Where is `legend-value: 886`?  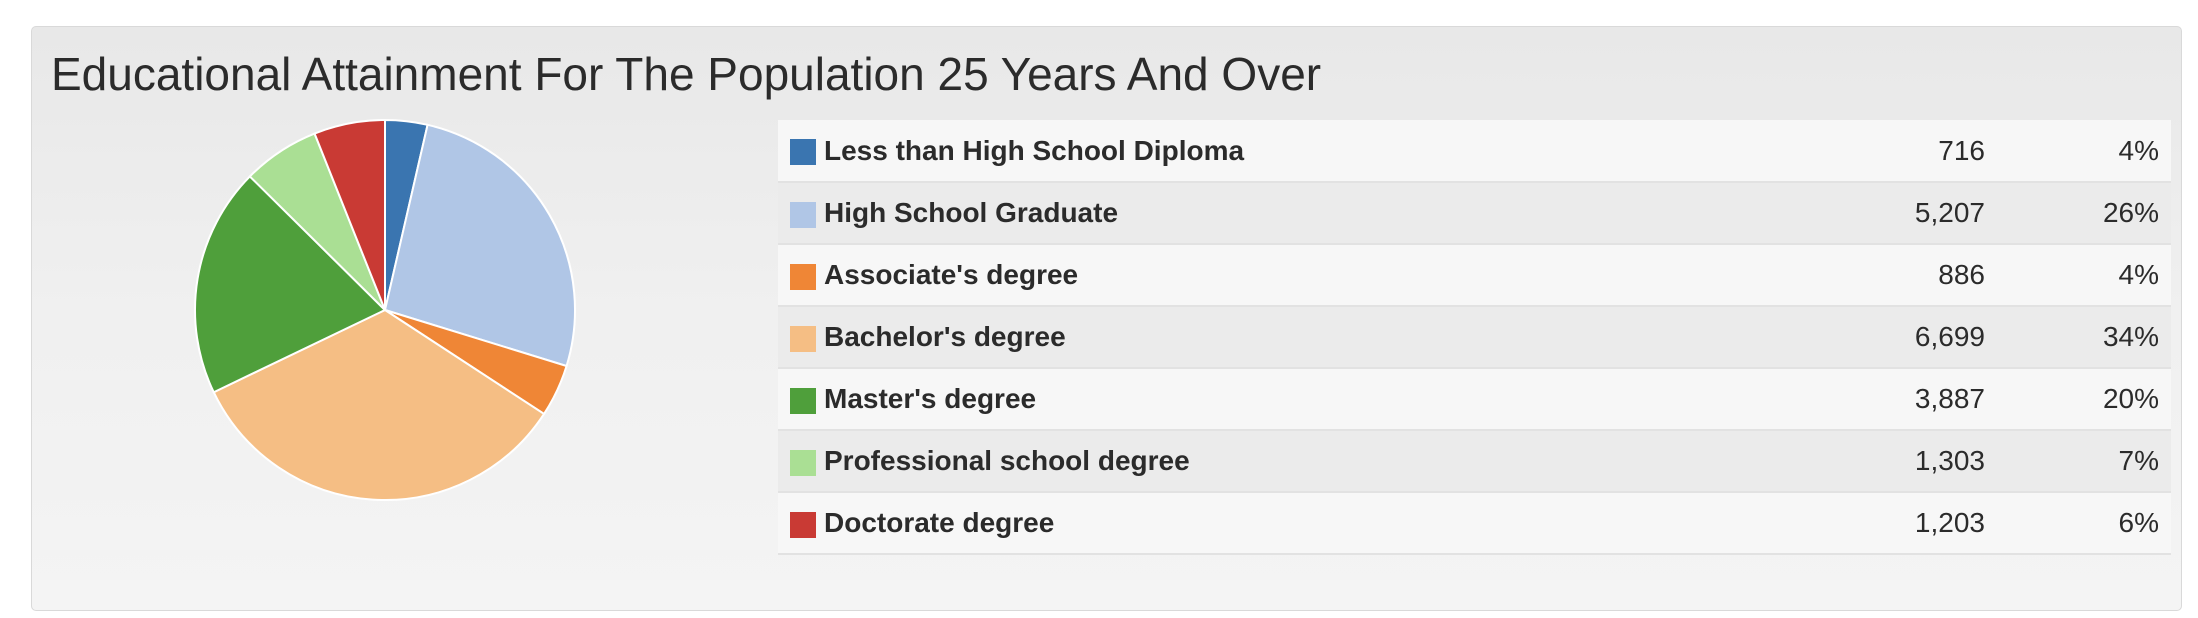 legend-value: 886 is located at coordinates (1961, 274).